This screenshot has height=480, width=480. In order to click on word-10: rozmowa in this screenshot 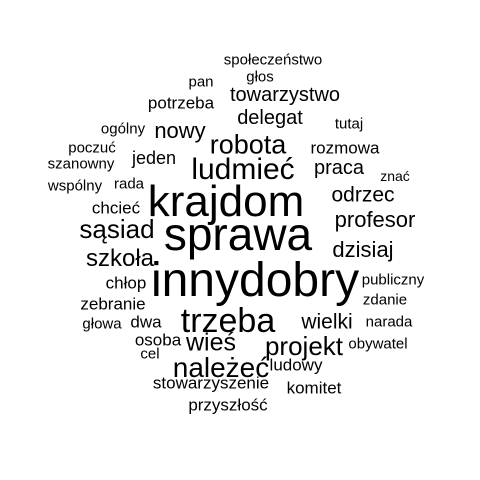, I will do `click(345, 148)`.